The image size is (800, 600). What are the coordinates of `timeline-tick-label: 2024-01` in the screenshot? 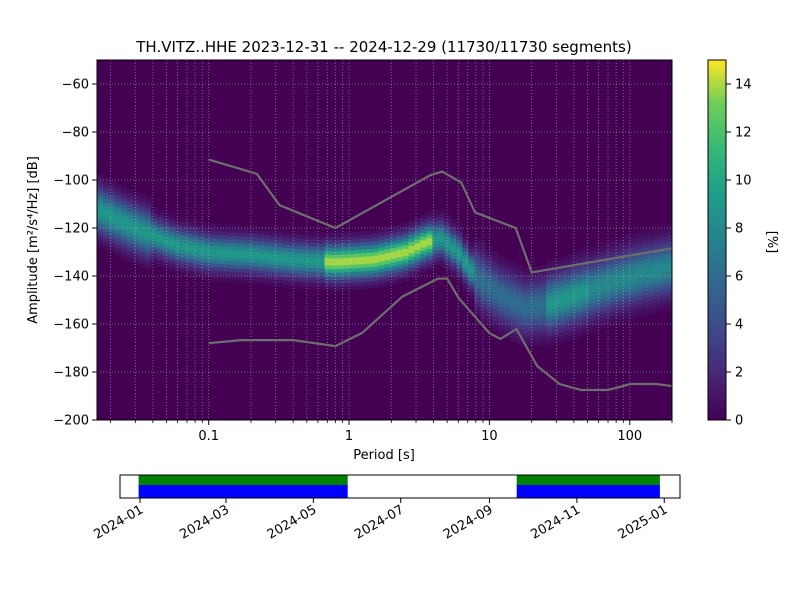 It's located at (119, 522).